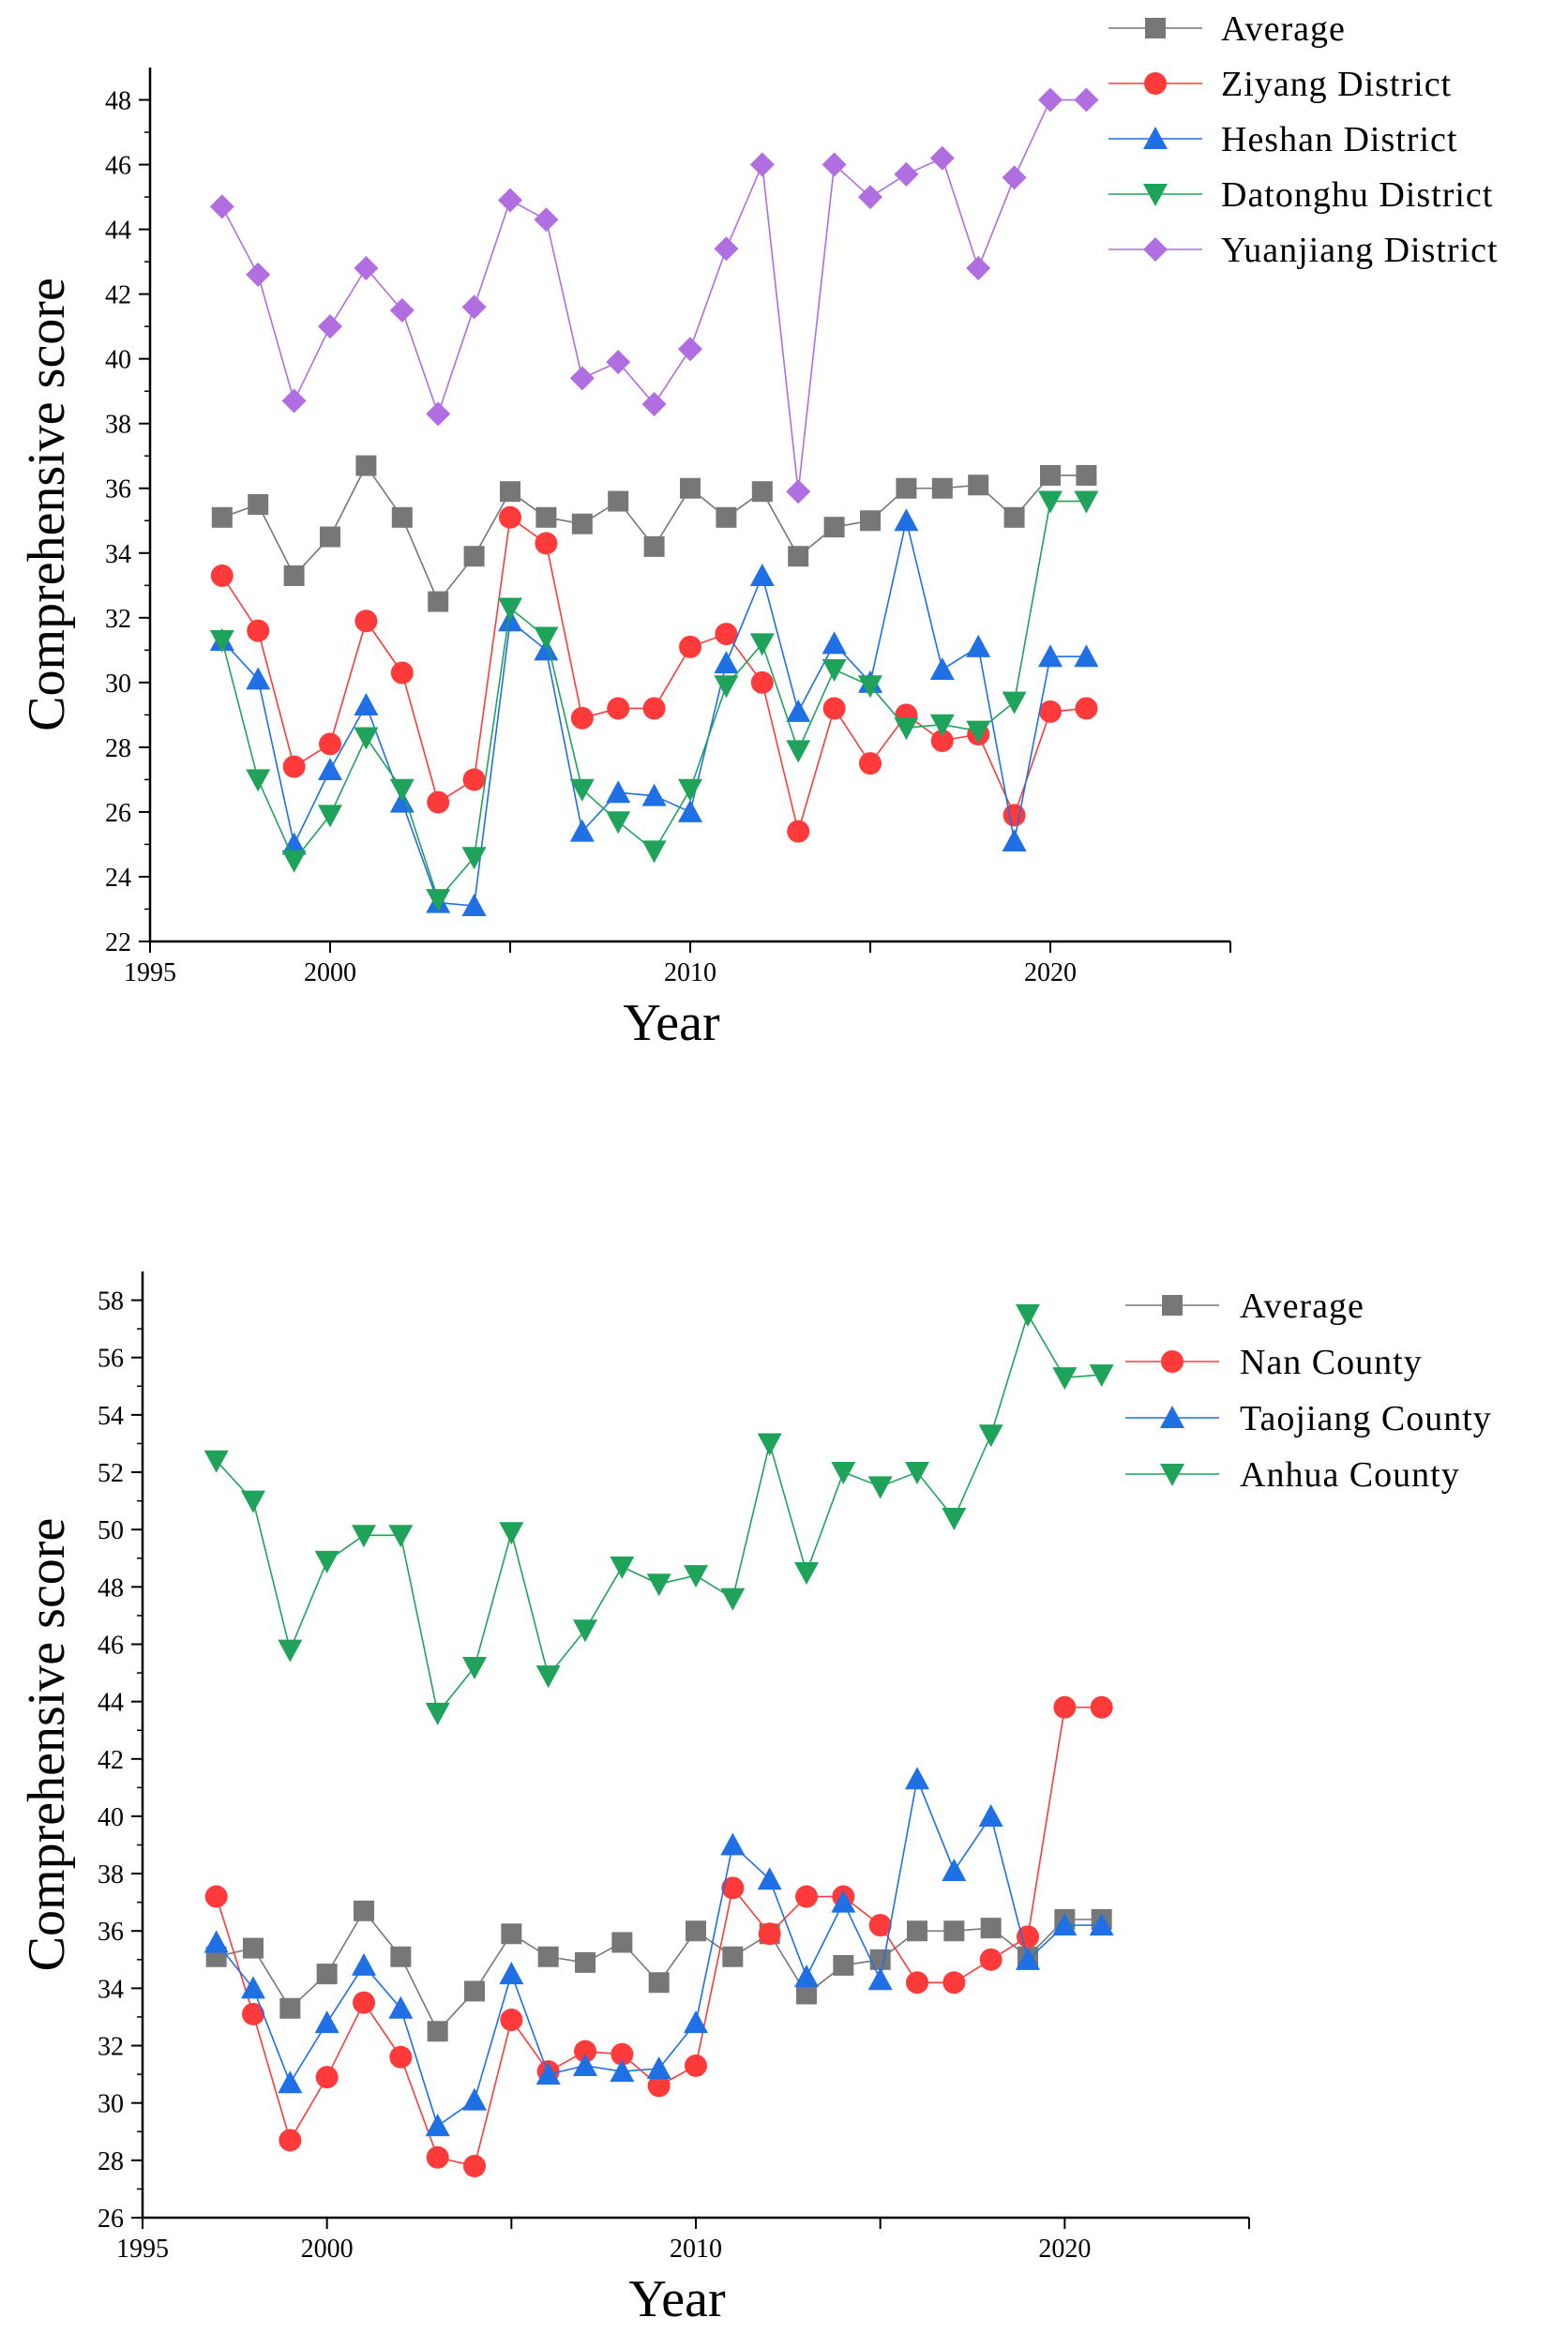 The image size is (1568, 2333). I want to click on legend-label: Taojiang County, so click(1366, 1418).